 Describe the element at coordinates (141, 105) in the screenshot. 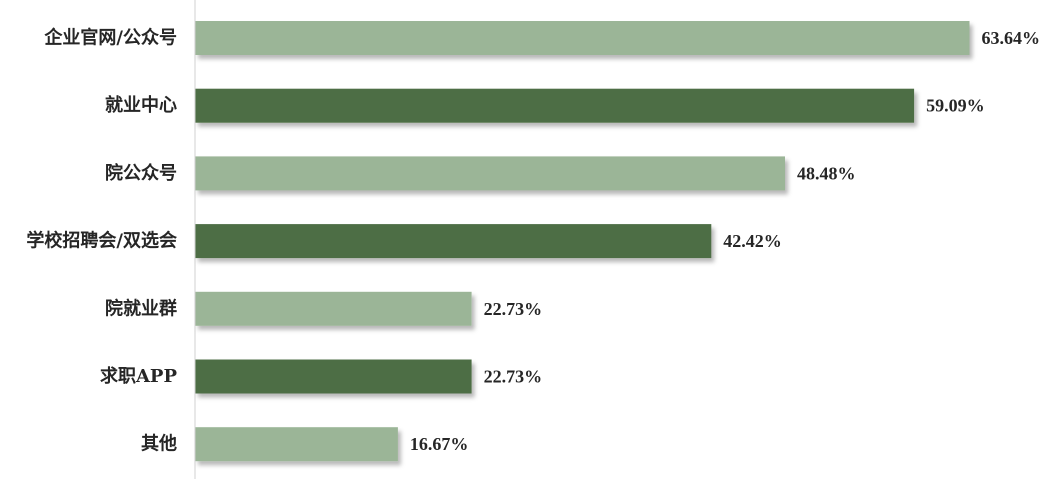

I see `category-label-2: 就业中心` at that location.